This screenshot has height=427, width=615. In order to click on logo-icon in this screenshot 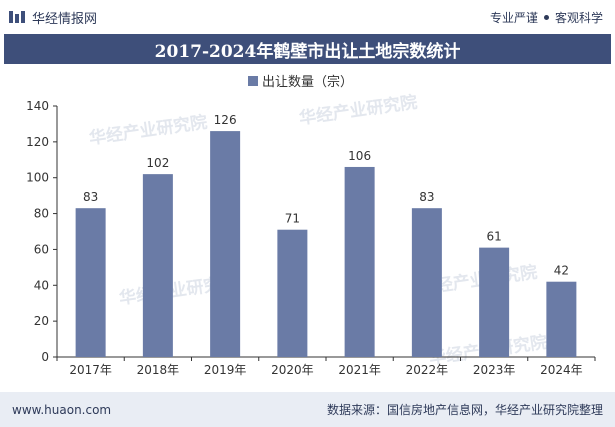, I will do `click(17, 17)`.